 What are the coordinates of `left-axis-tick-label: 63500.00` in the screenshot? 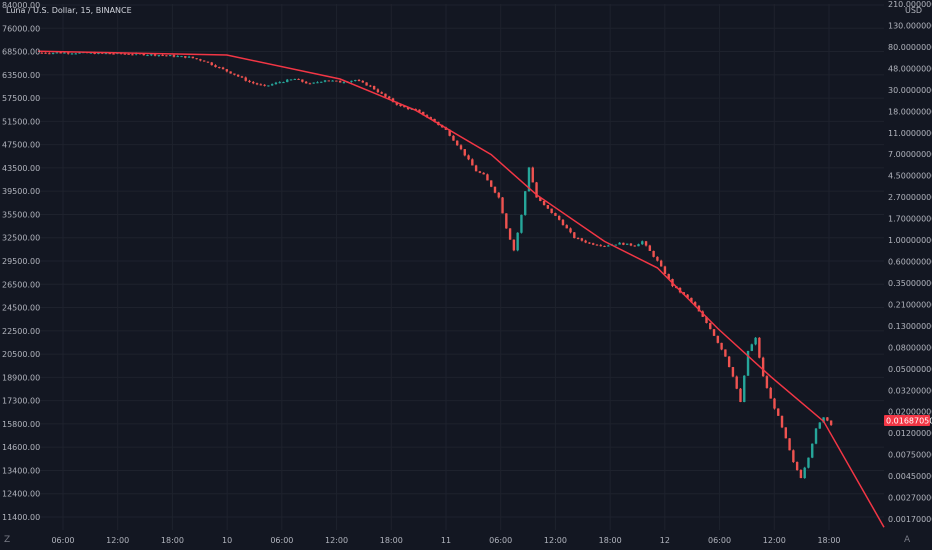 It's located at (21, 75).